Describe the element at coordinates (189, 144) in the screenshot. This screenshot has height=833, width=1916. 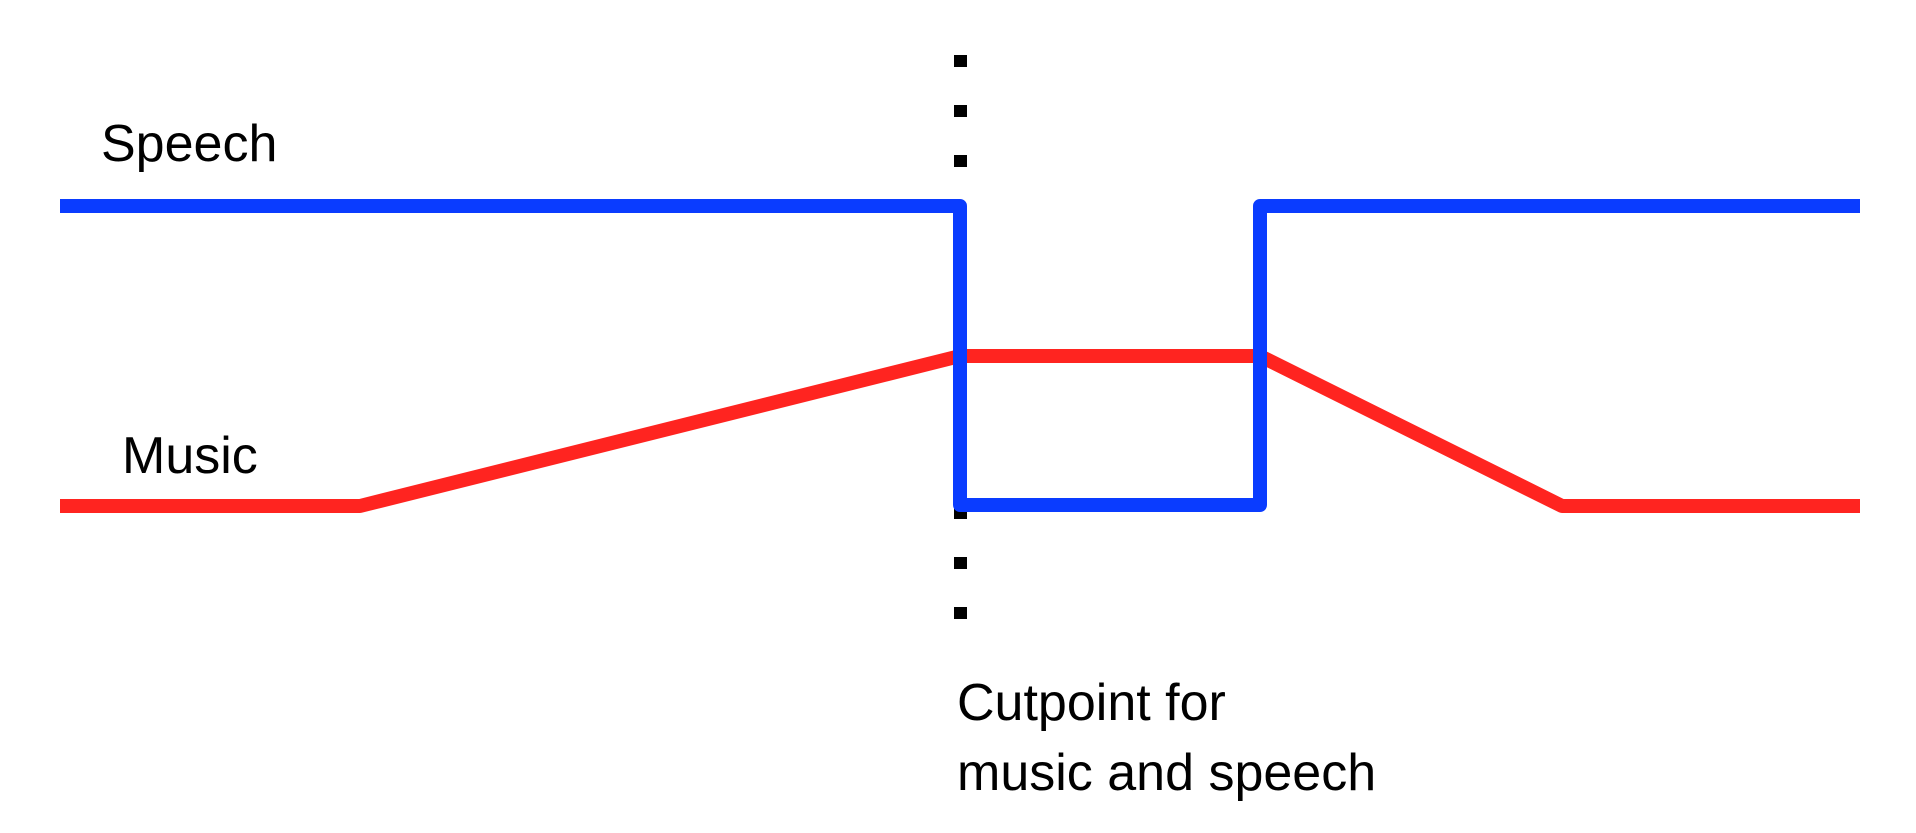
I see `speech-label: Speech` at that location.